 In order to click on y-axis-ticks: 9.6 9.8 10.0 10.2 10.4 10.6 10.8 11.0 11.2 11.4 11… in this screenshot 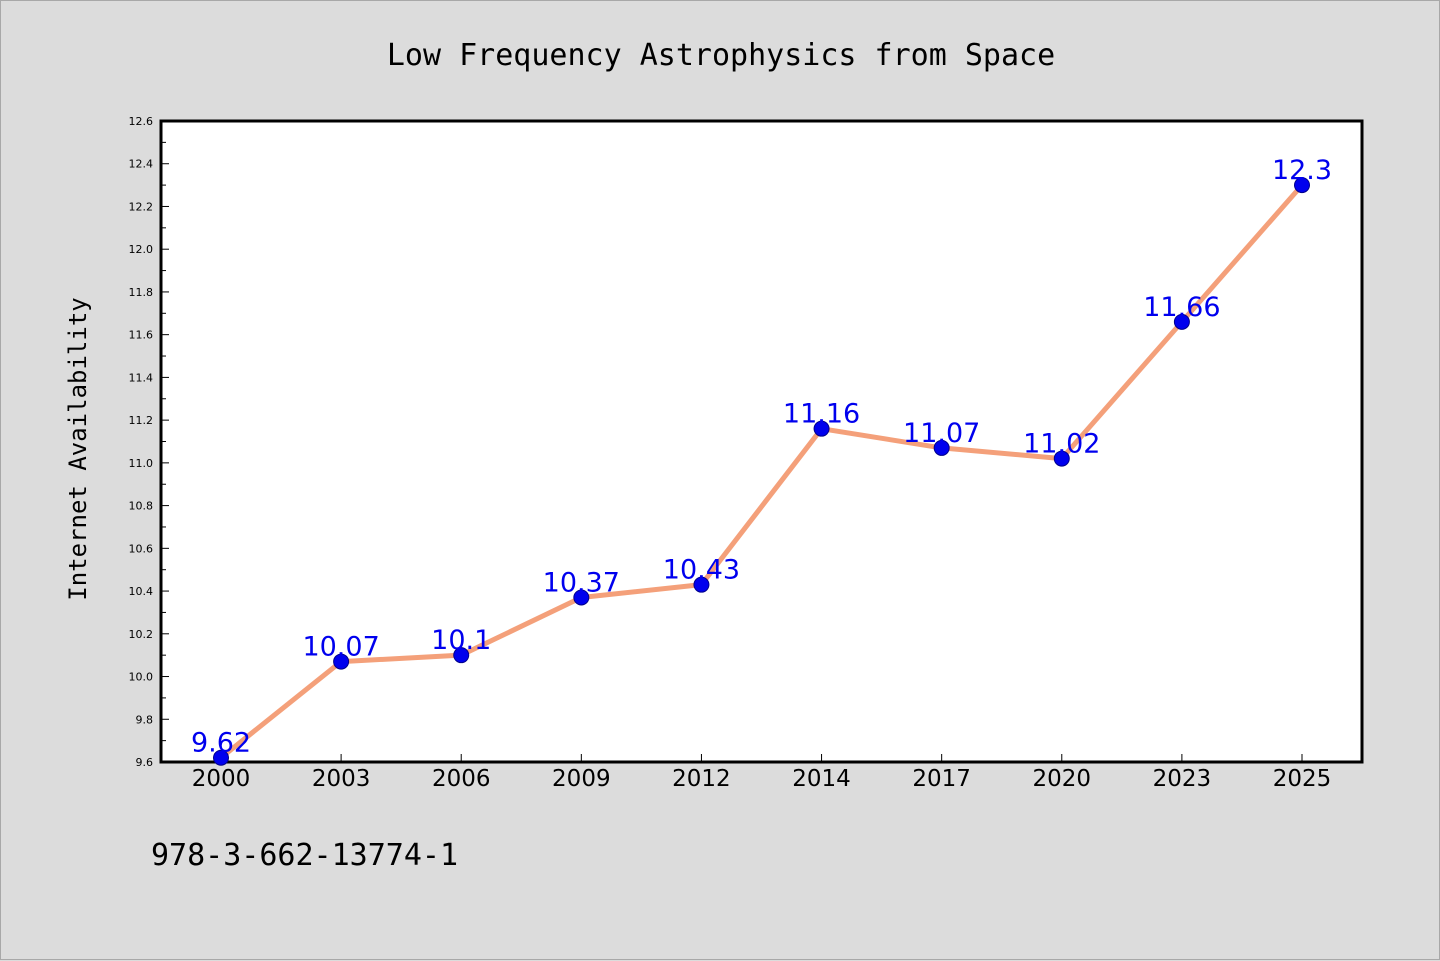, I will do `click(149, 442)`.